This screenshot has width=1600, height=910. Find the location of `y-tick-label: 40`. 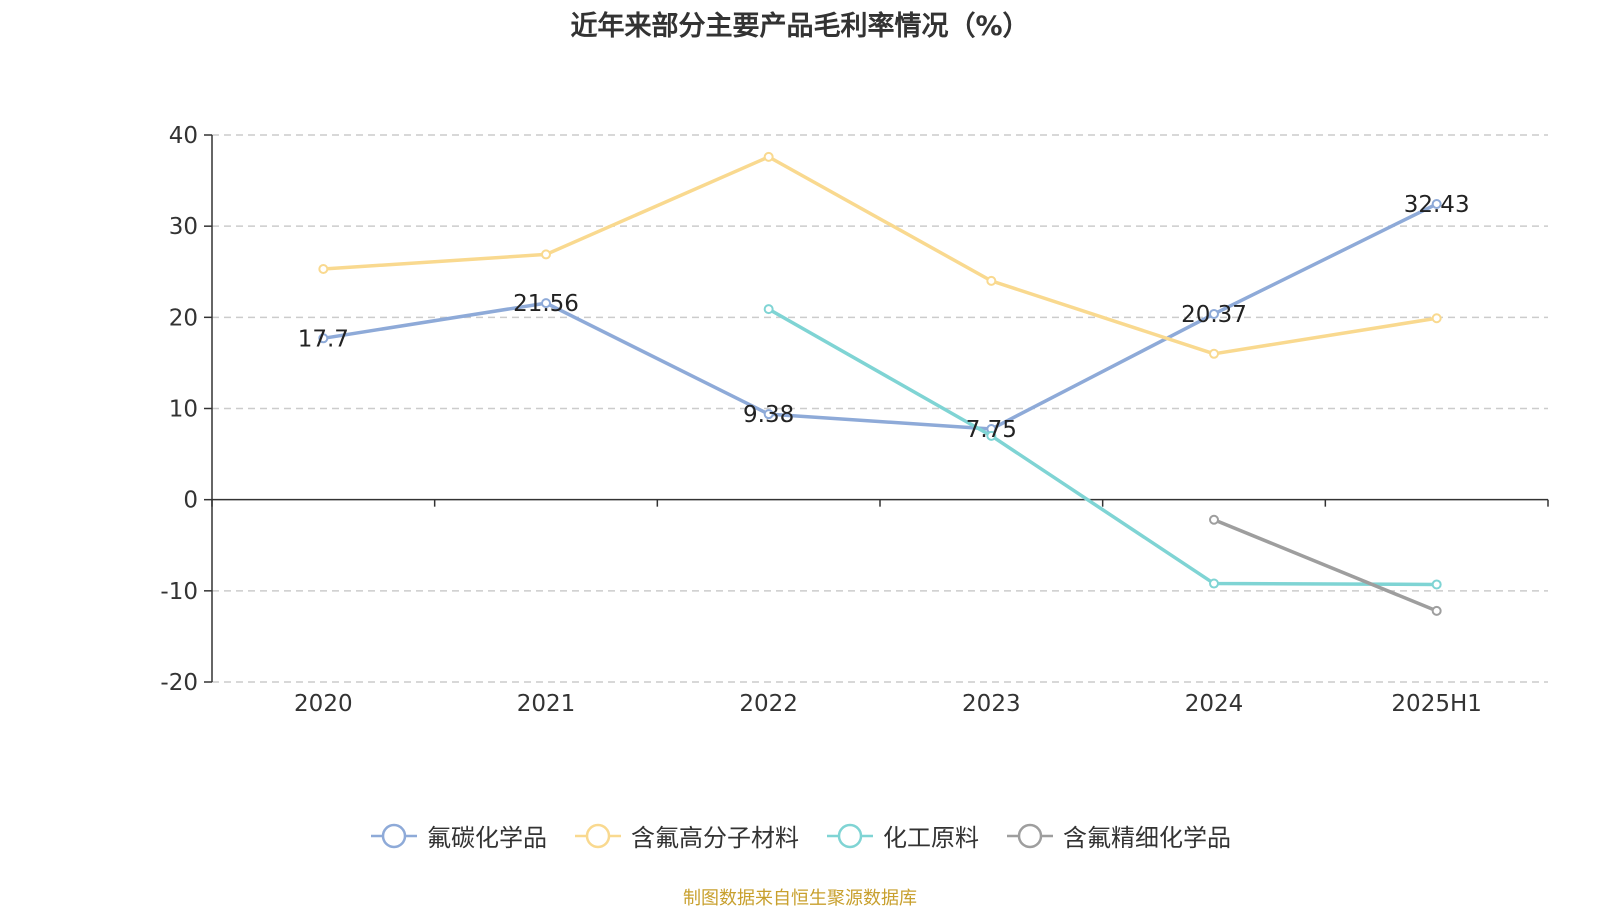

y-tick-label: 40 is located at coordinates (183, 136).